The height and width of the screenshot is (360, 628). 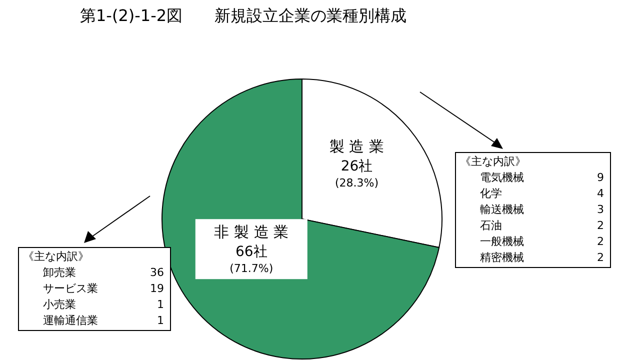 I want to click on text: サービス業, so click(x=70, y=288).